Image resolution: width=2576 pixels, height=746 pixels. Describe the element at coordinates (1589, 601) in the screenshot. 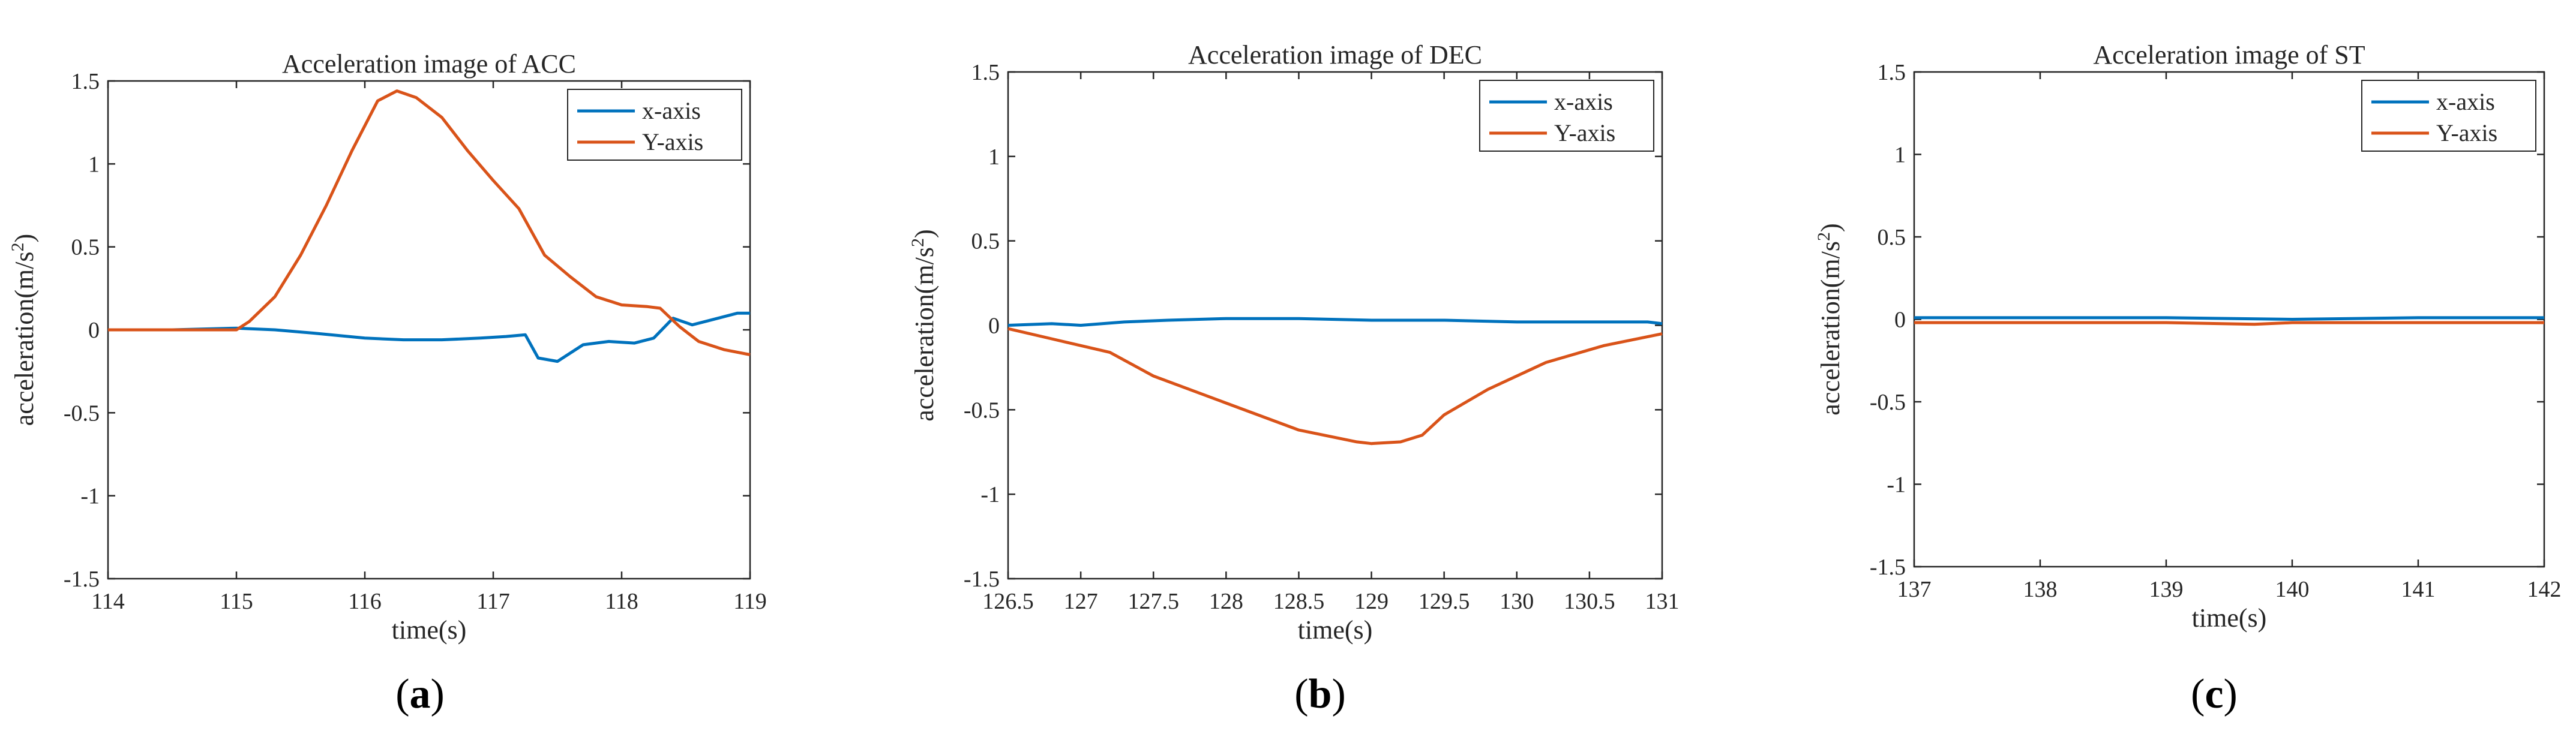

I see `x-tick-label: 130.5` at that location.